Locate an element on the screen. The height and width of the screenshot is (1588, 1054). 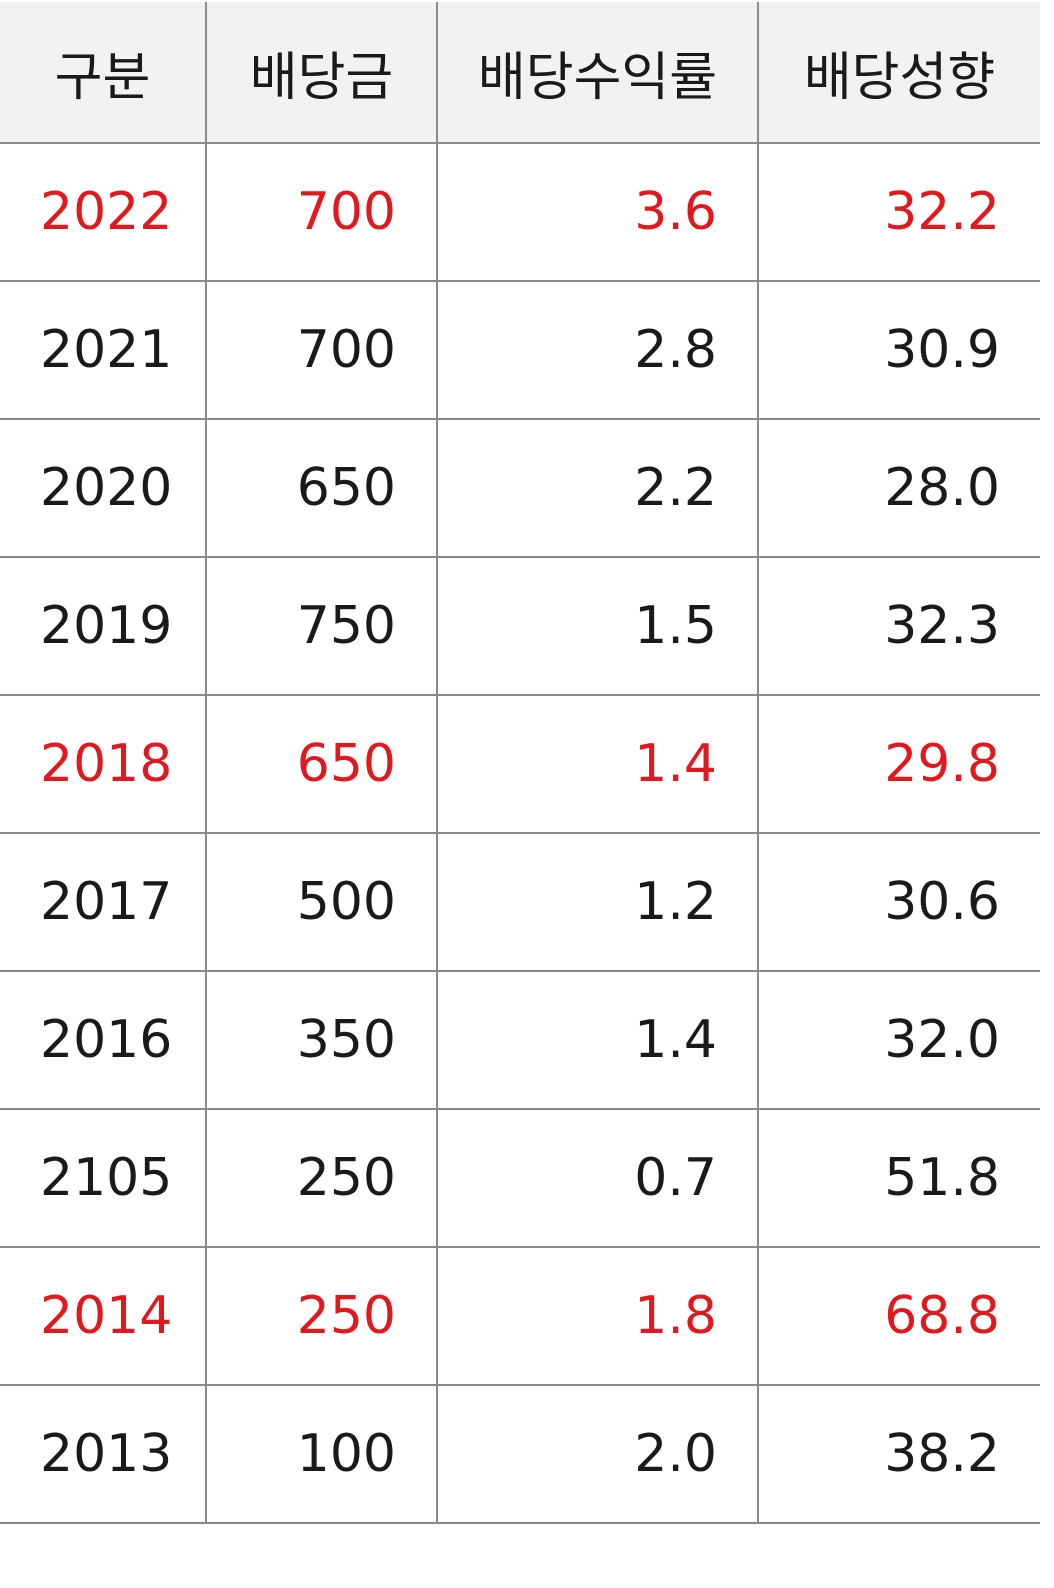
table-row: 2105 250 0.7 51.8 is located at coordinates (520, 1178).